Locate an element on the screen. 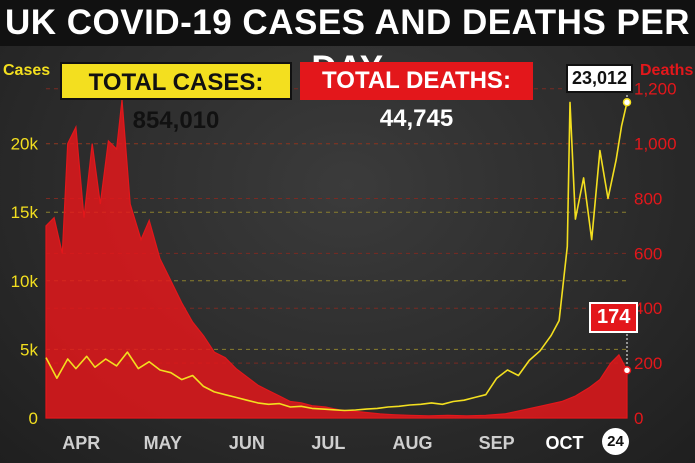  deaths-tick-label: 1,200 is located at coordinates (655, 89).